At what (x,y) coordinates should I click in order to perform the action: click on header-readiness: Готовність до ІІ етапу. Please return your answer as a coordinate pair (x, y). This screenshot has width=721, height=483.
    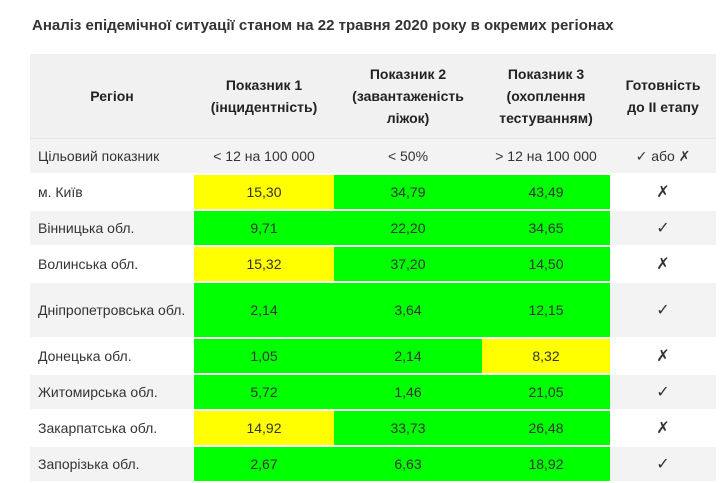
    Looking at the image, I should click on (663, 96).